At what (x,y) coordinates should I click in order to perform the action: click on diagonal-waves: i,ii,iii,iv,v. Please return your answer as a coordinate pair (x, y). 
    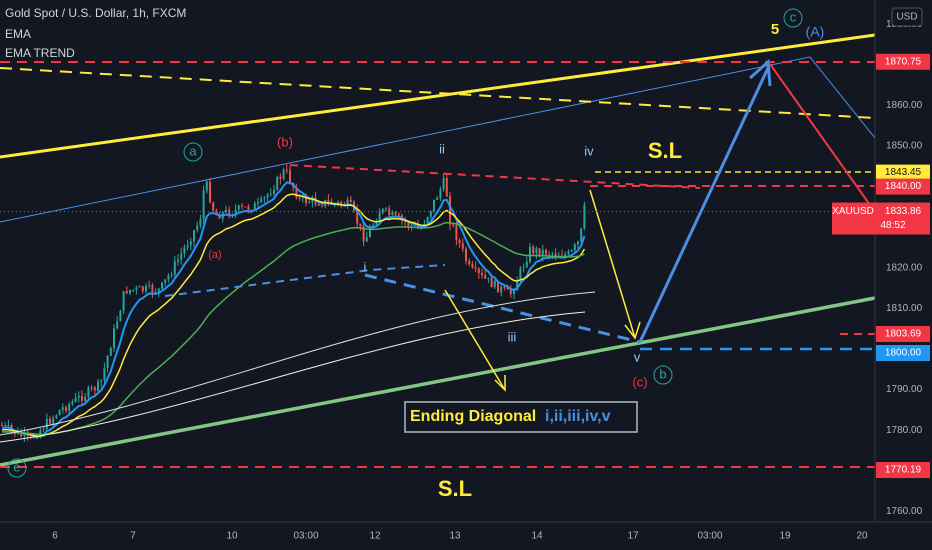
    Looking at the image, I should click on (578, 416).